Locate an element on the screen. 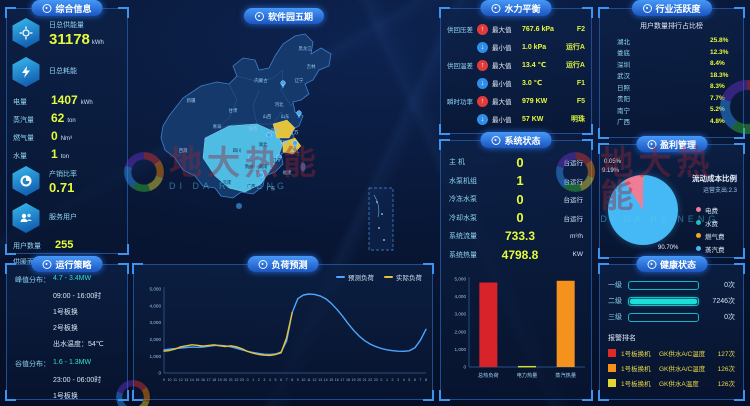 The height and width of the screenshot is (406, 750). province-label: 广西 is located at coordinates (251, 186).